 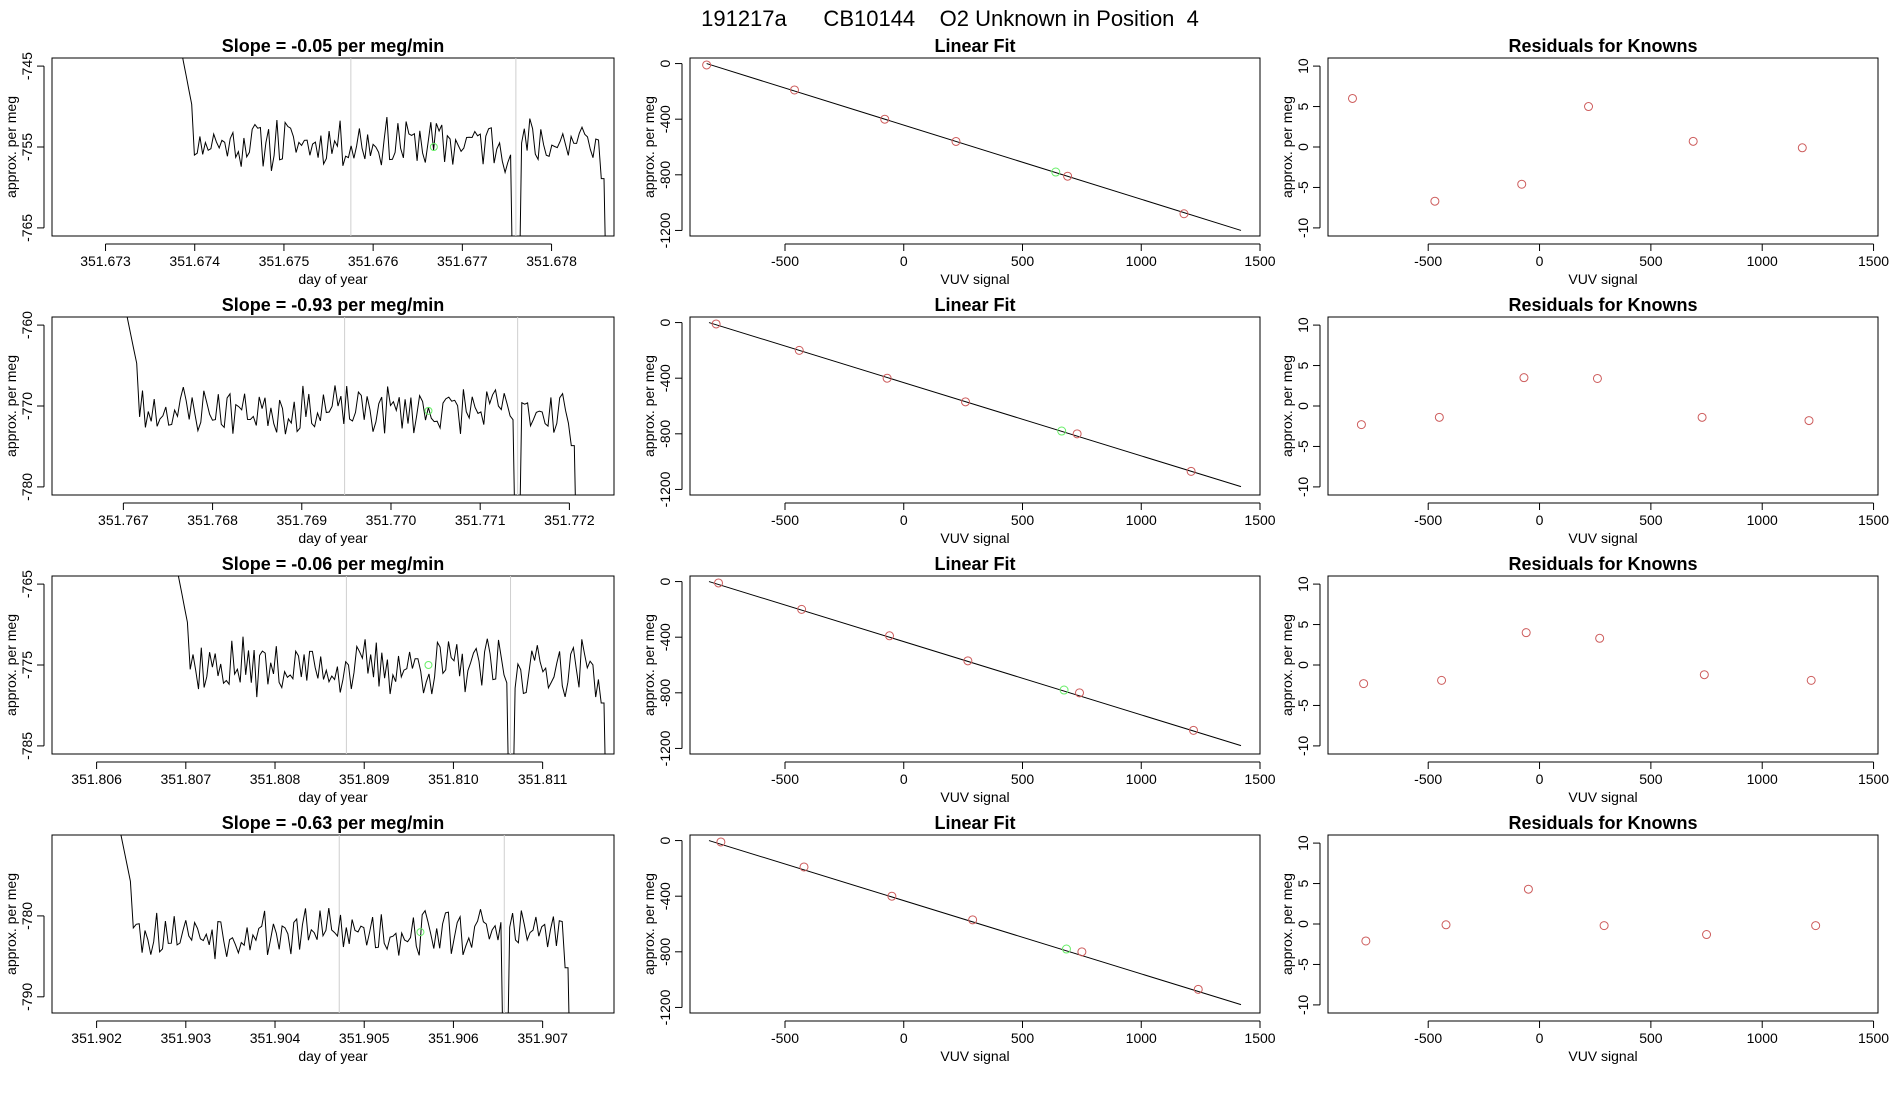 What do you see at coordinates (27, 487) in the screenshot?
I see `y-tick-label: -780` at bounding box center [27, 487].